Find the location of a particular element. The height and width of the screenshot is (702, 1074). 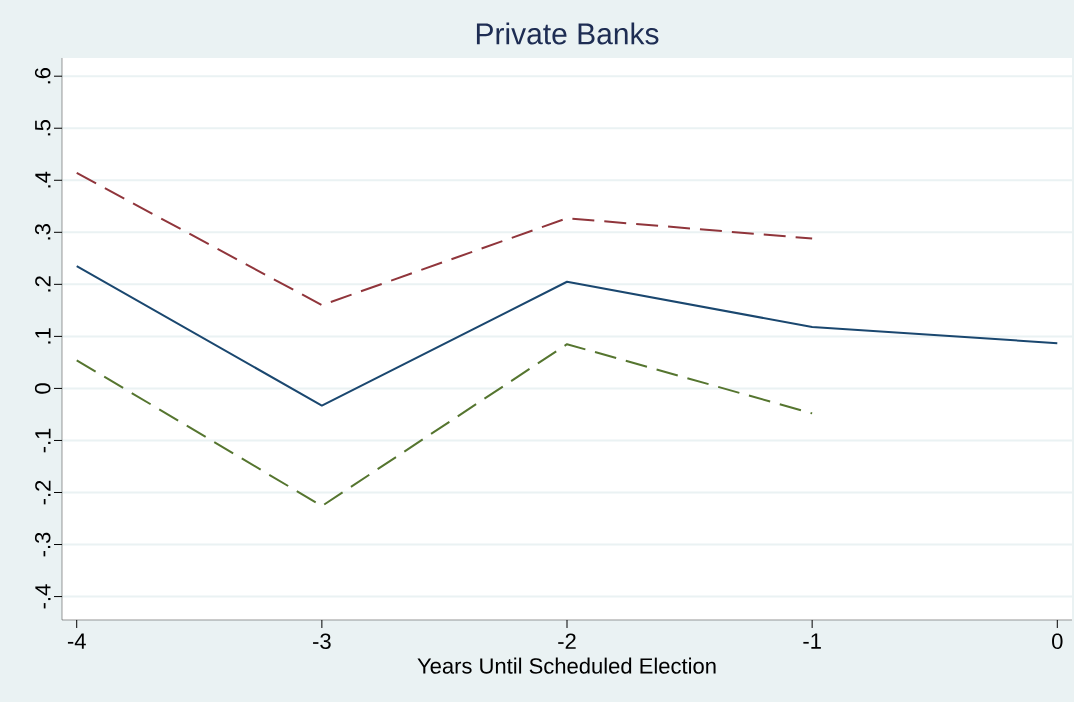

x-tick-label: -3 is located at coordinates (322, 641).